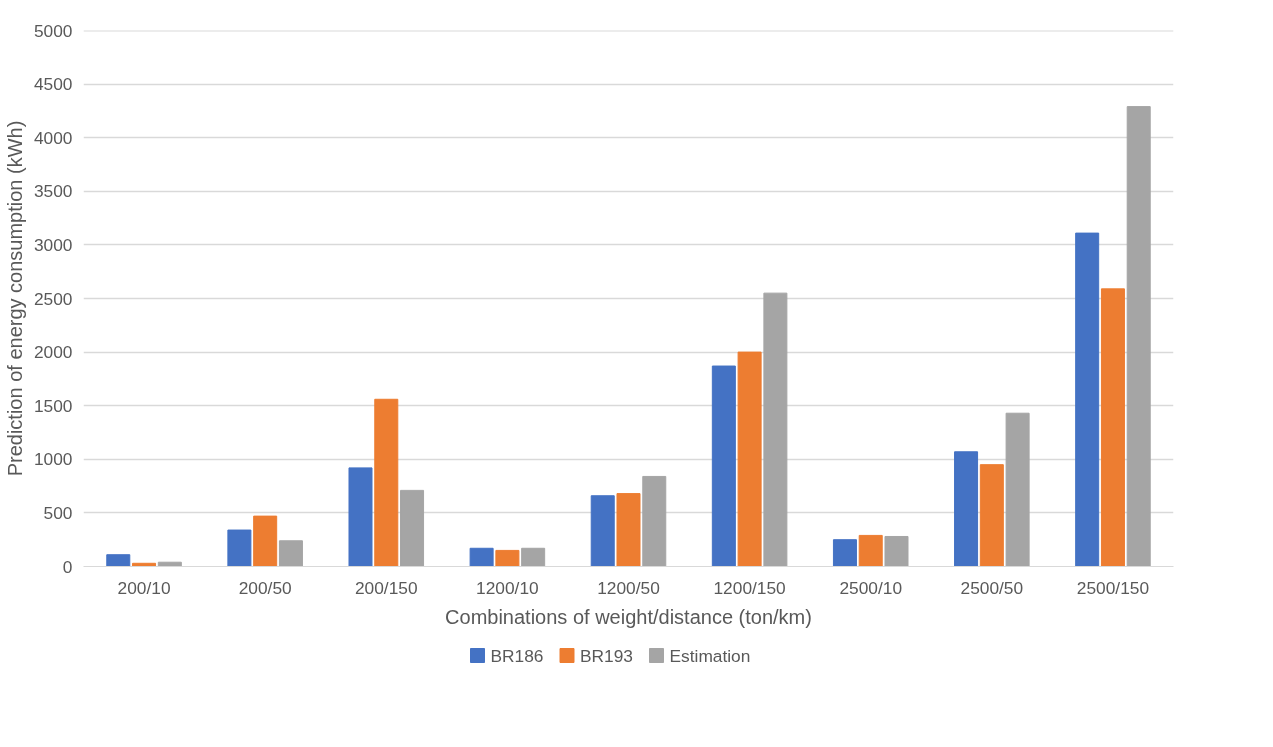  I want to click on y-tick-label: 0, so click(67, 566).